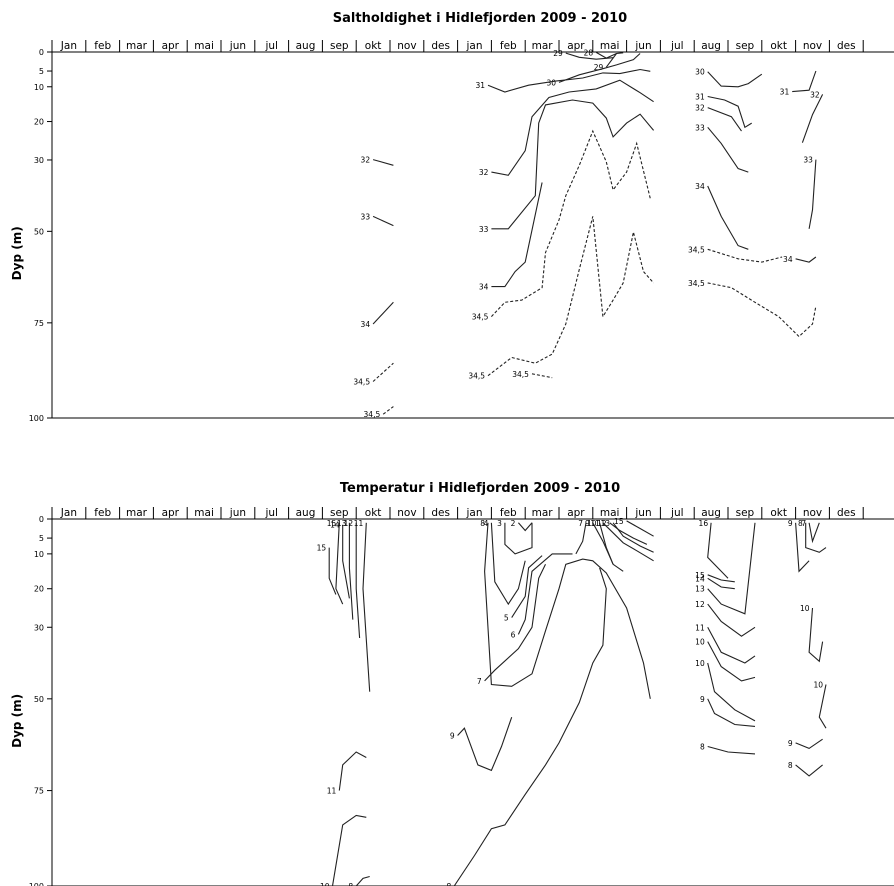  I want to click on isoline-label: 2, so click(513, 523).